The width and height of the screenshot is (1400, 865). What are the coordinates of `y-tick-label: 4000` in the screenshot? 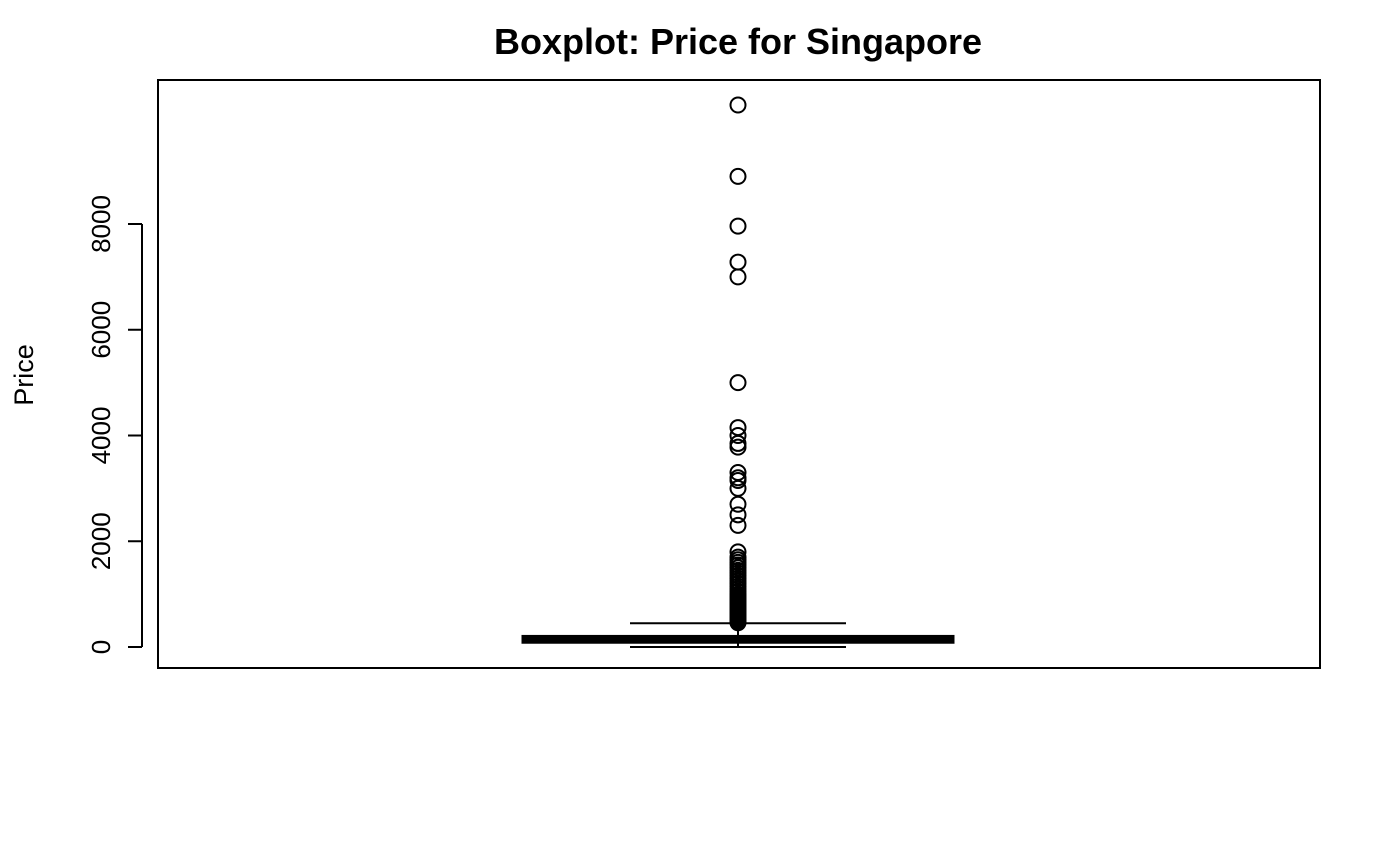 It's located at (101, 436).